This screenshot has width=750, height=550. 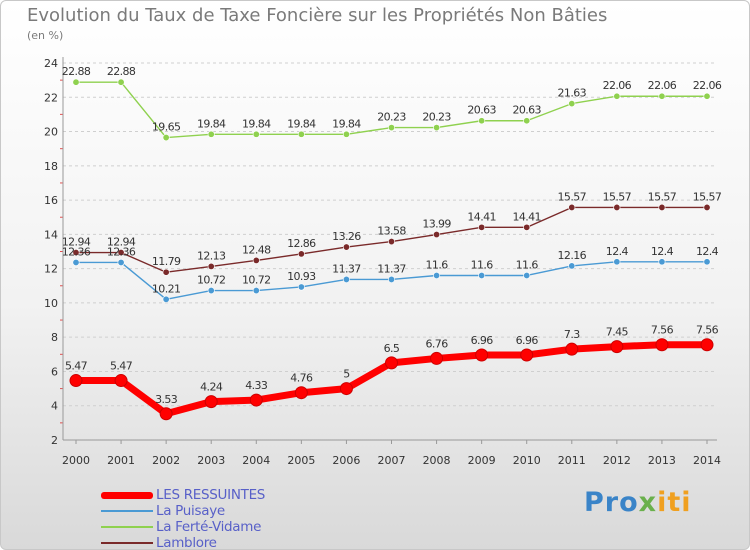 I want to click on x-tick-label: 2009, so click(x=482, y=460).